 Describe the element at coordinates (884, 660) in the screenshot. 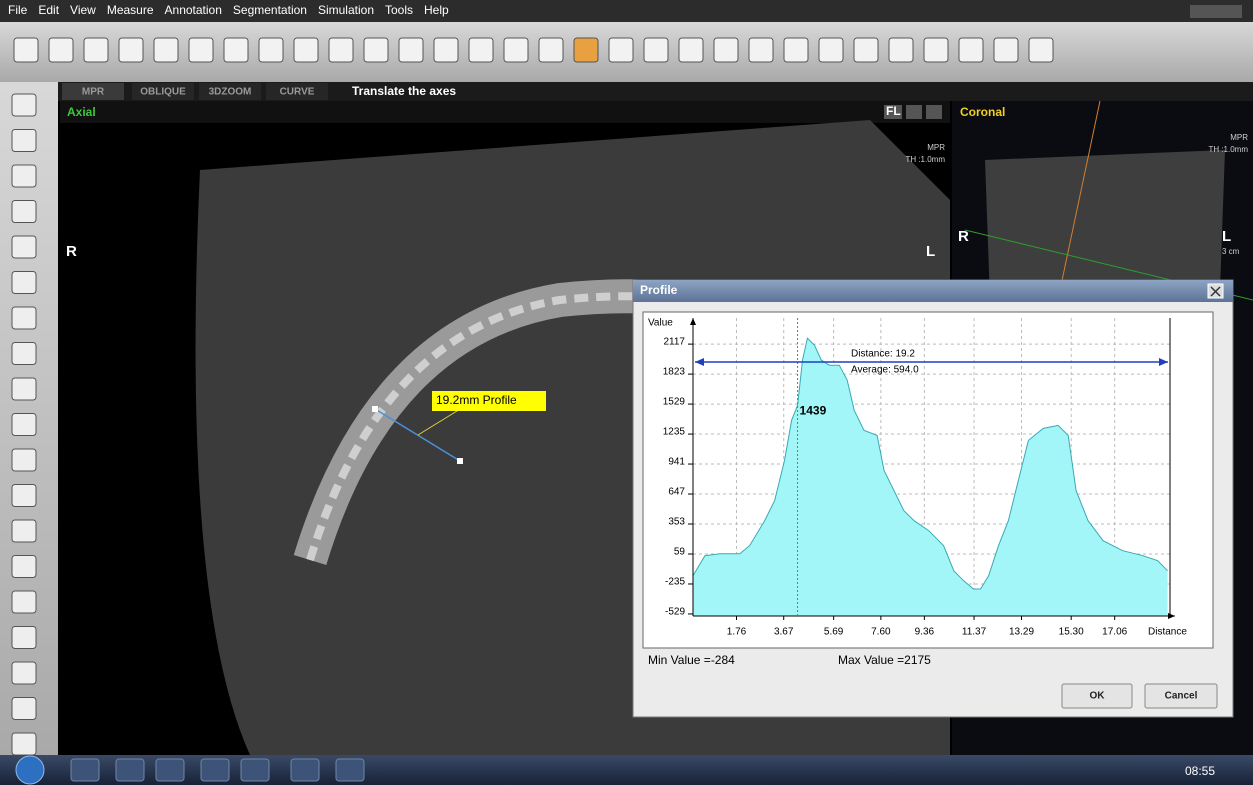

I see `max-value: Max Value =2175` at that location.